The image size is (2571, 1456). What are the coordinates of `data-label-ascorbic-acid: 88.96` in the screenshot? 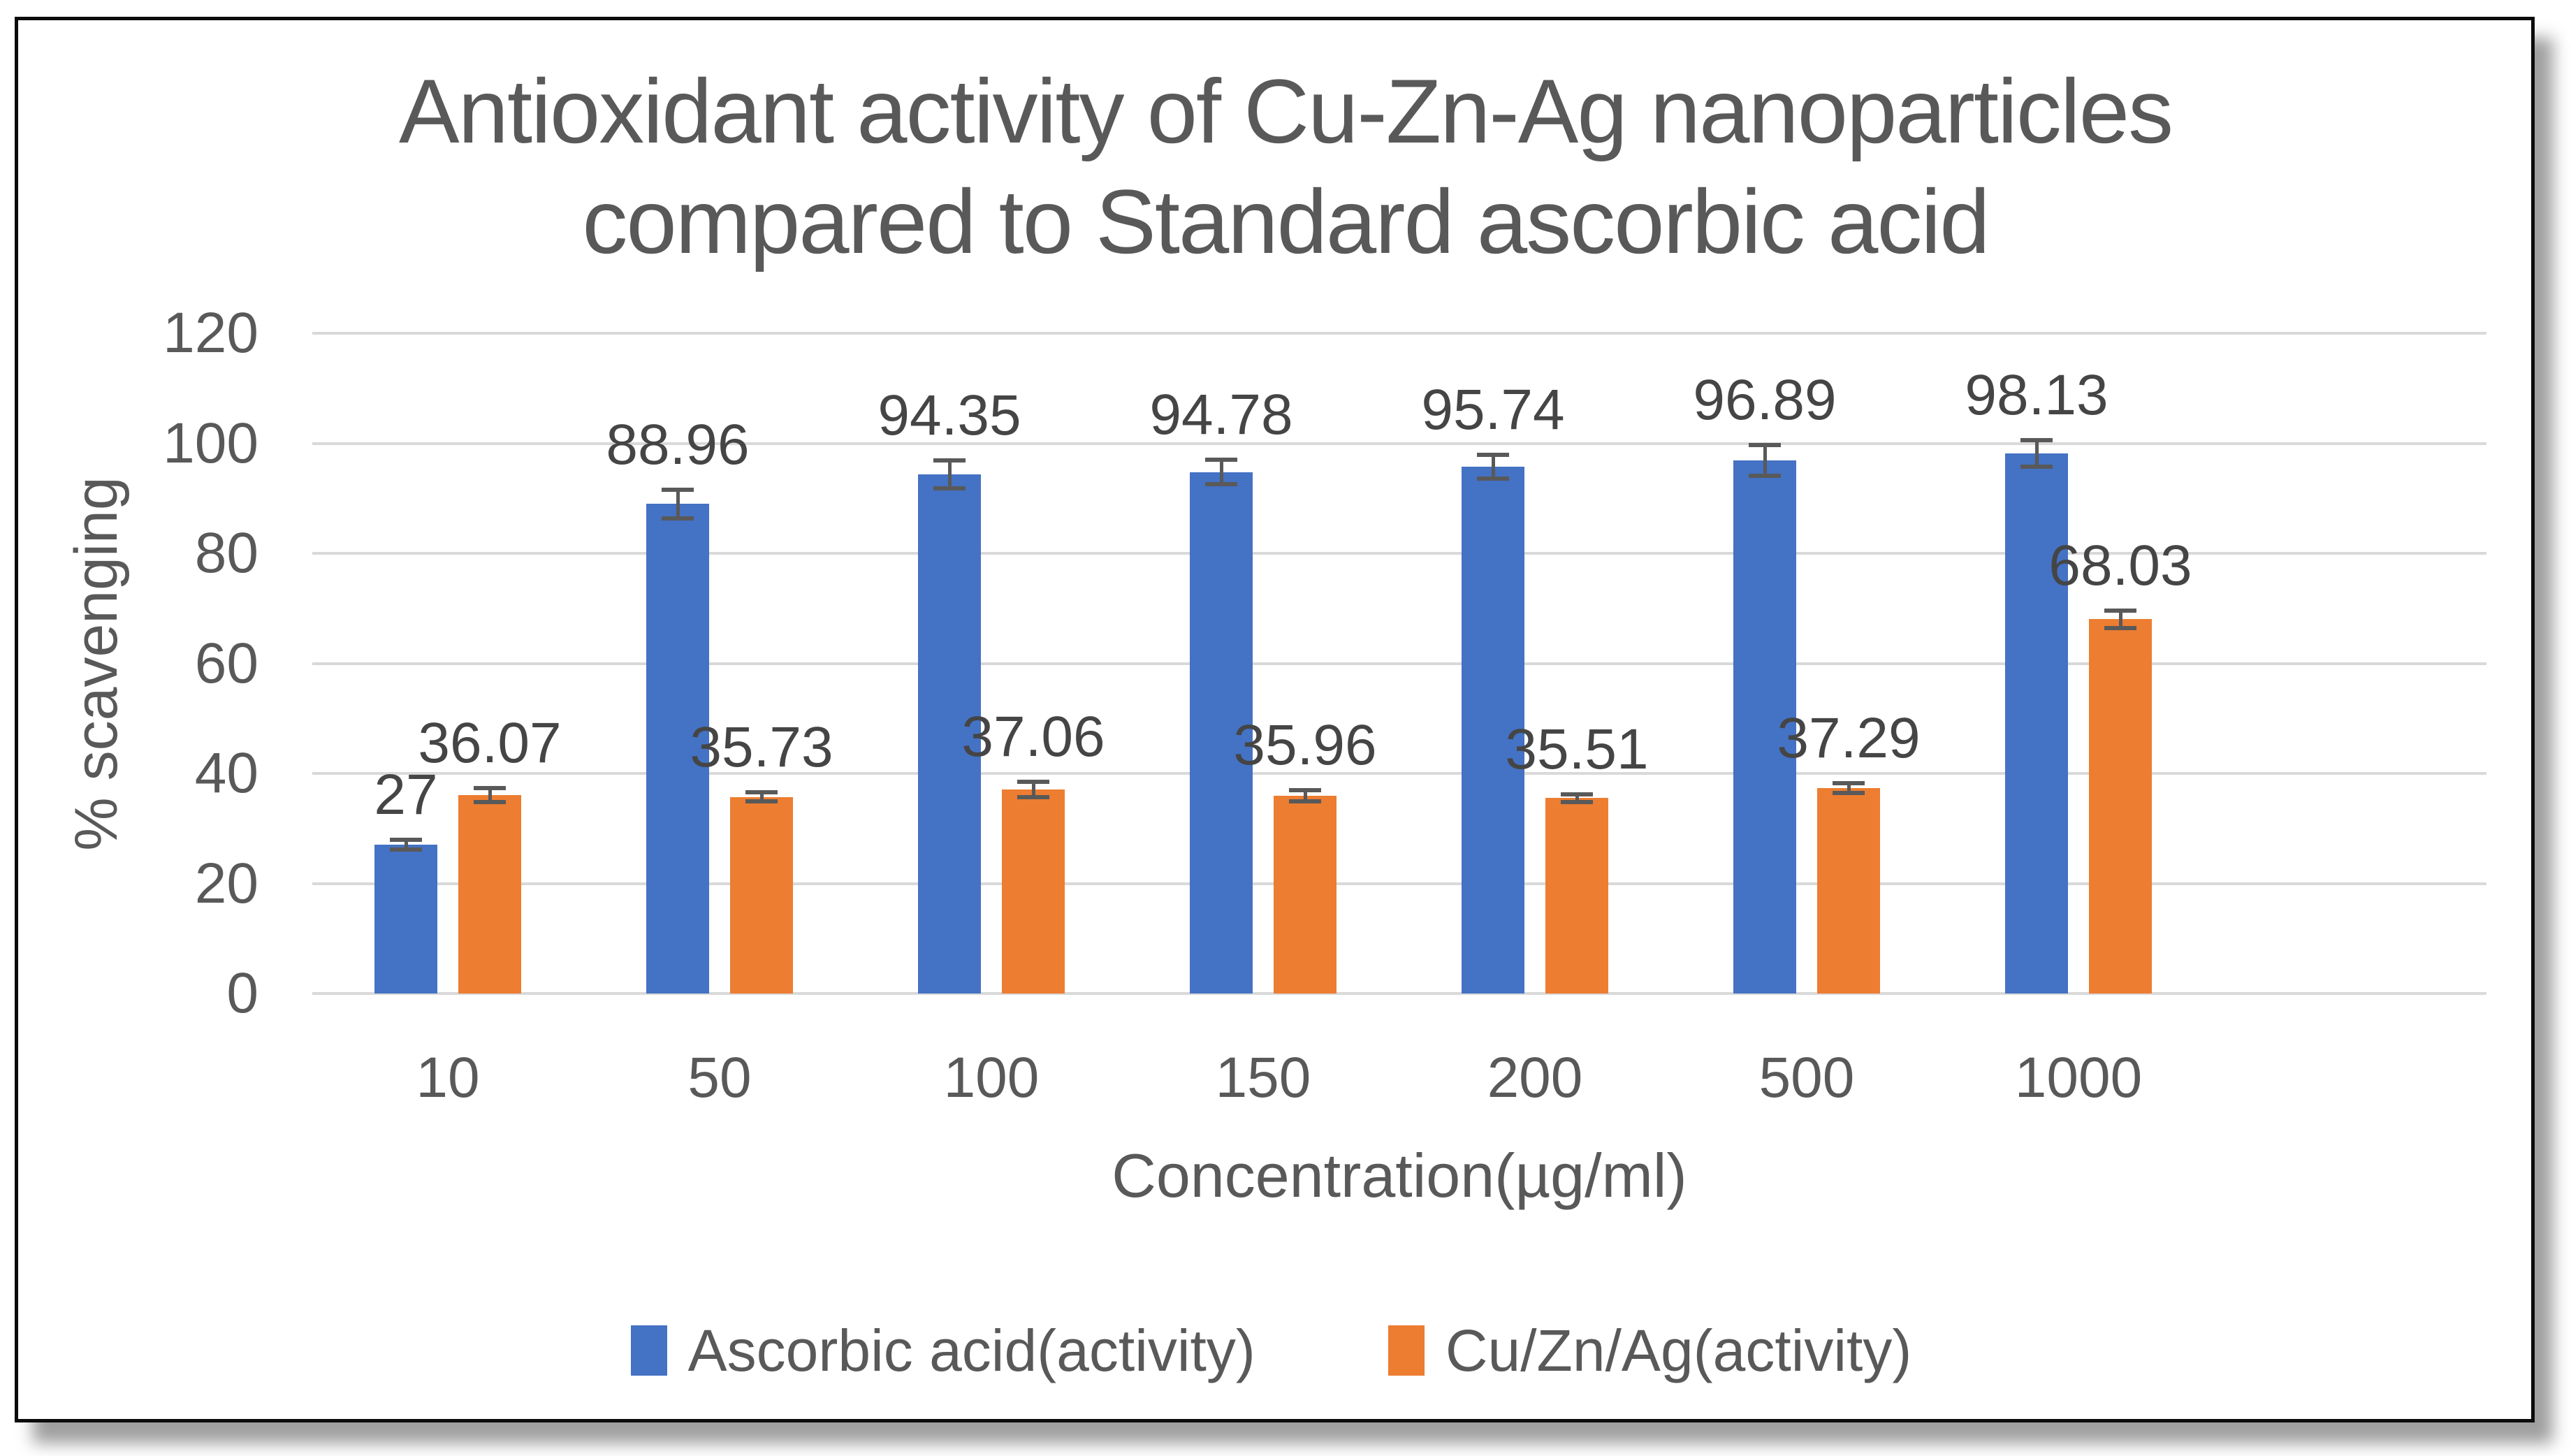 It's located at (678, 444).